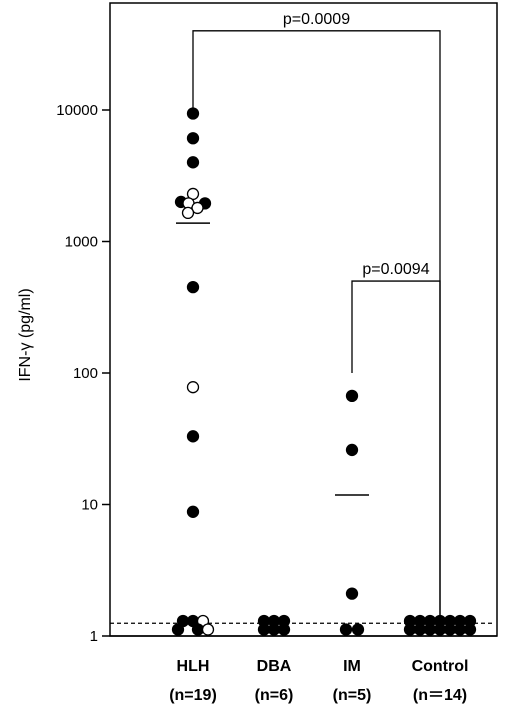 Image resolution: width=520 pixels, height=712 pixels. I want to click on median-lines, so click(272, 359).